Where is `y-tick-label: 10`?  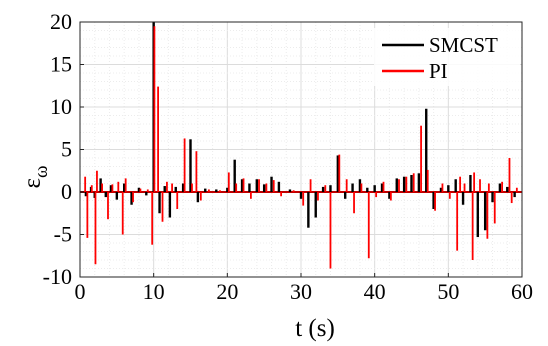 y-tick-label: 10 is located at coordinates (61, 106).